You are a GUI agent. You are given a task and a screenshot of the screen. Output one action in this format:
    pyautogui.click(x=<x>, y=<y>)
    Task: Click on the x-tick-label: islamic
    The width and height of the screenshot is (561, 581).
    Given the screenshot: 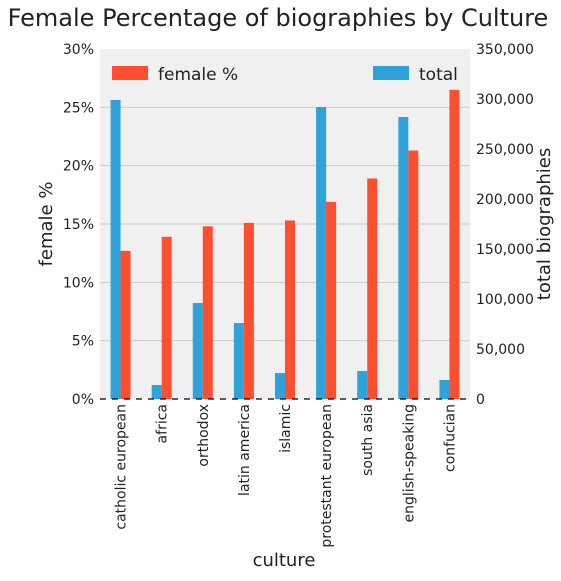 What is the action you would take?
    pyautogui.click(x=286, y=428)
    